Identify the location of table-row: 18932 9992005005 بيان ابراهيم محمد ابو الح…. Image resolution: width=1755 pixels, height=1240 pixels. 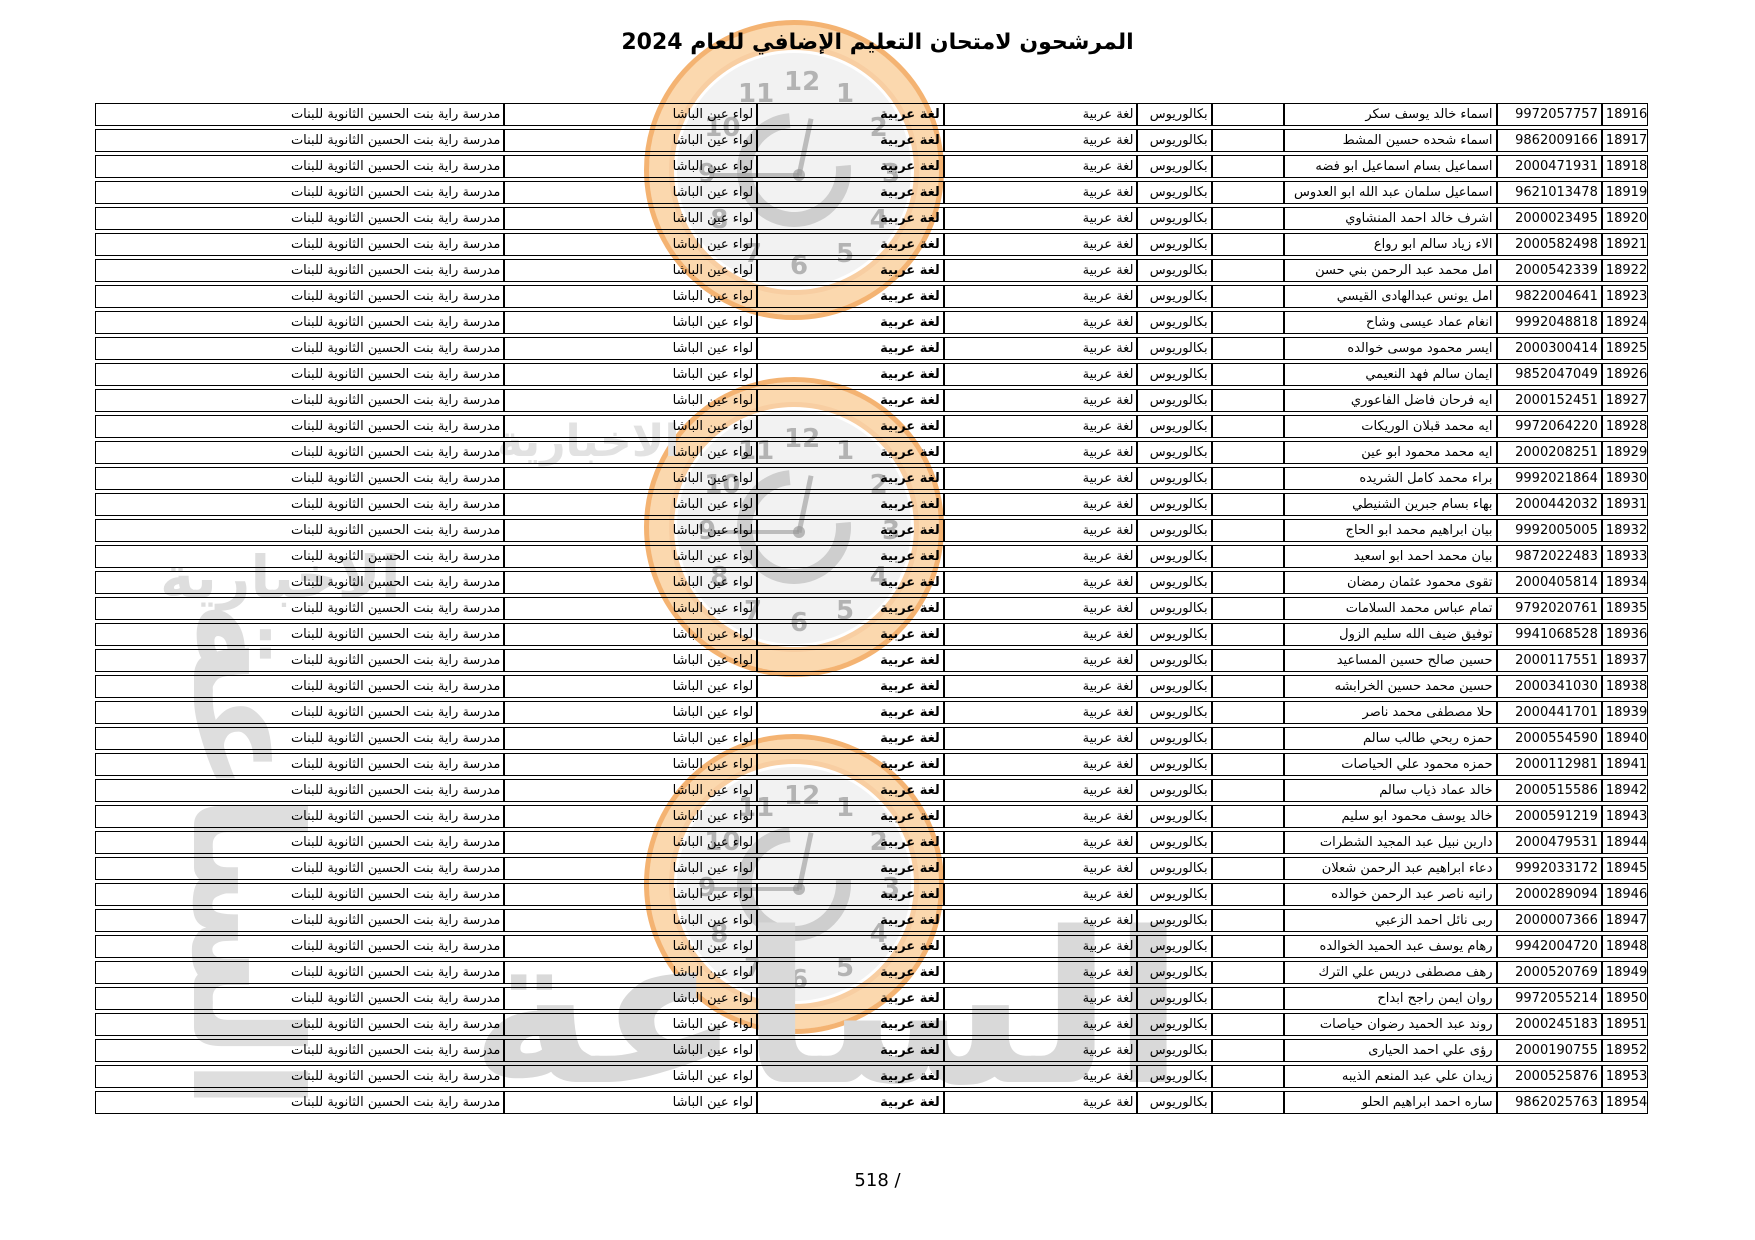
(871, 530).